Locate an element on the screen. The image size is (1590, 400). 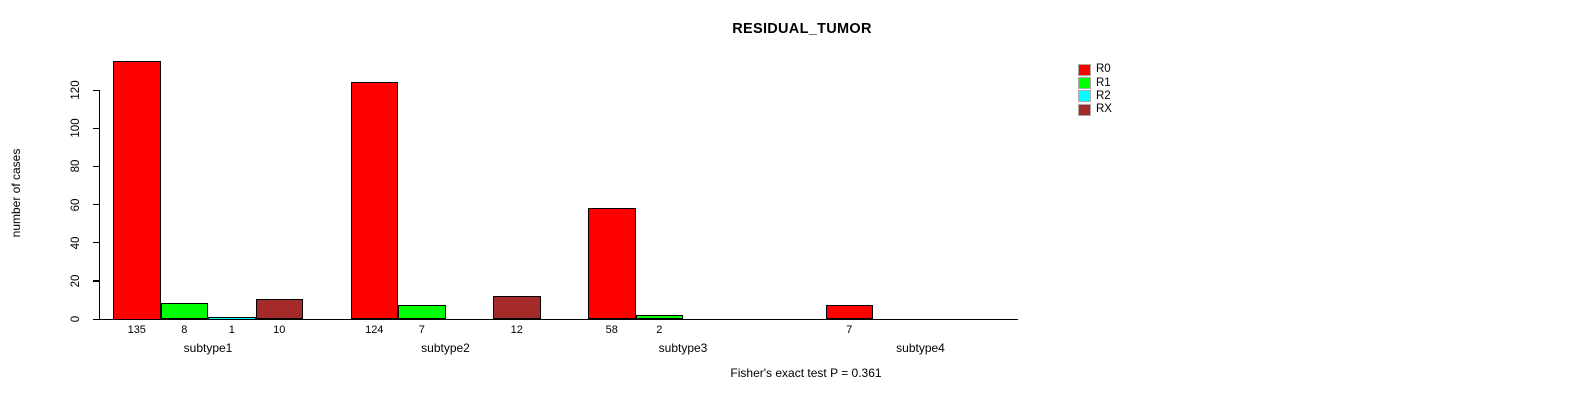
x-category-label-subtype4: subtype4 is located at coordinates (920, 347).